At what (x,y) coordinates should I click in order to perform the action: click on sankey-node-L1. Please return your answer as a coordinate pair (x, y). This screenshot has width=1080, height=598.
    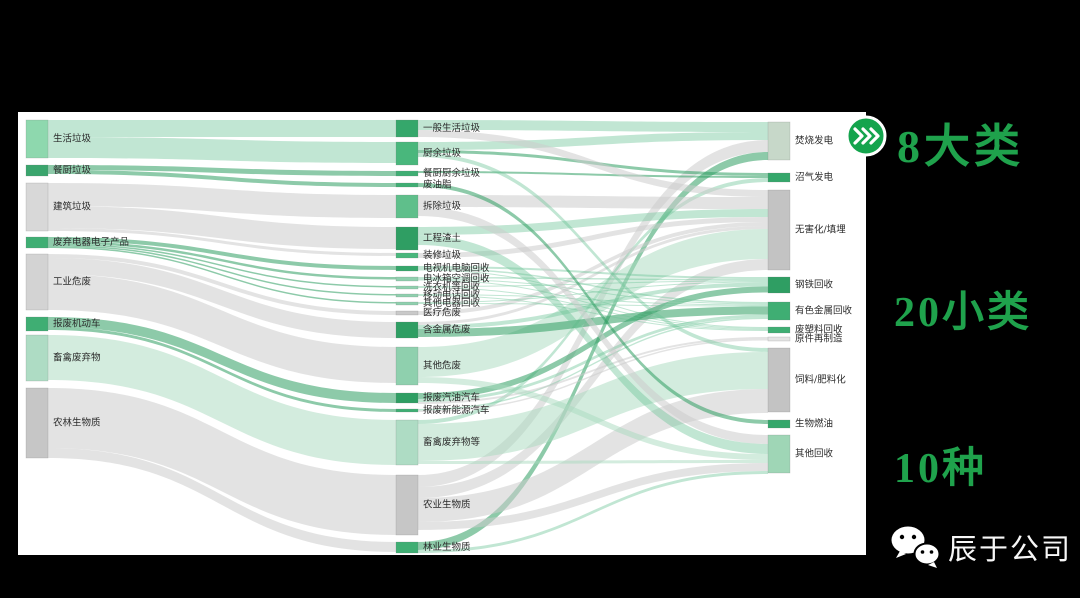
    Looking at the image, I should click on (37, 170).